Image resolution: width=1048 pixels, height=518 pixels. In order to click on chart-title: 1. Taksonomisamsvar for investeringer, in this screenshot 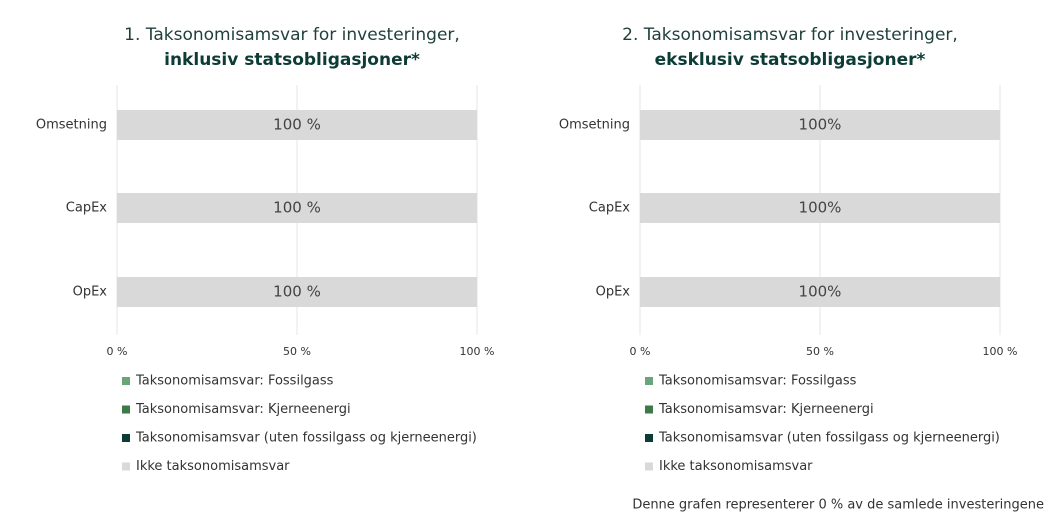, I will do `click(292, 35)`.